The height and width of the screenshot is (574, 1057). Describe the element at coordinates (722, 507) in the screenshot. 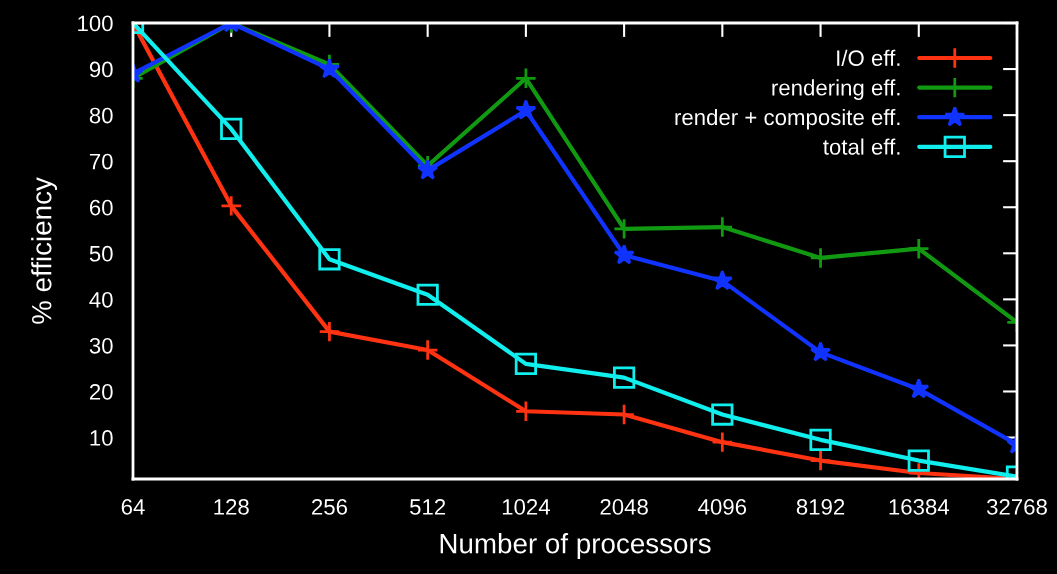

I see `x-tick-label: 4096` at that location.